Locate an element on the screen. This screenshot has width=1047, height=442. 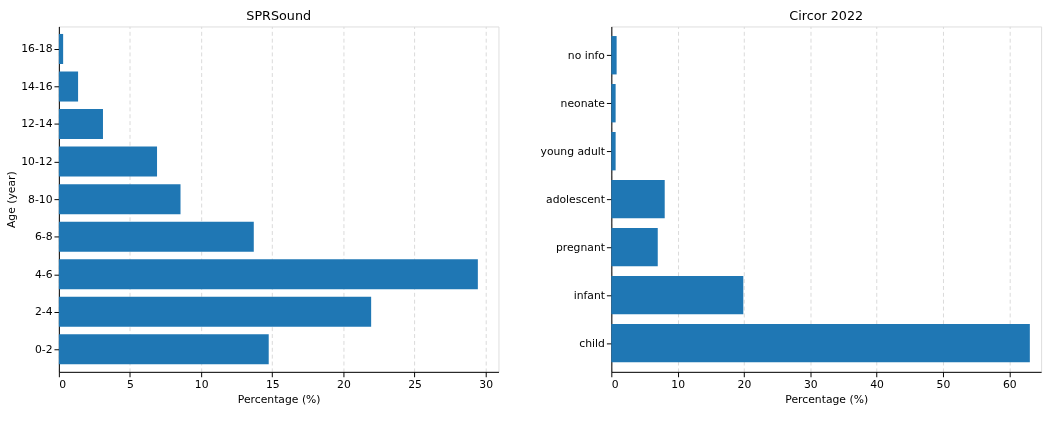
y-tick-label: young adult is located at coordinates (572, 151).